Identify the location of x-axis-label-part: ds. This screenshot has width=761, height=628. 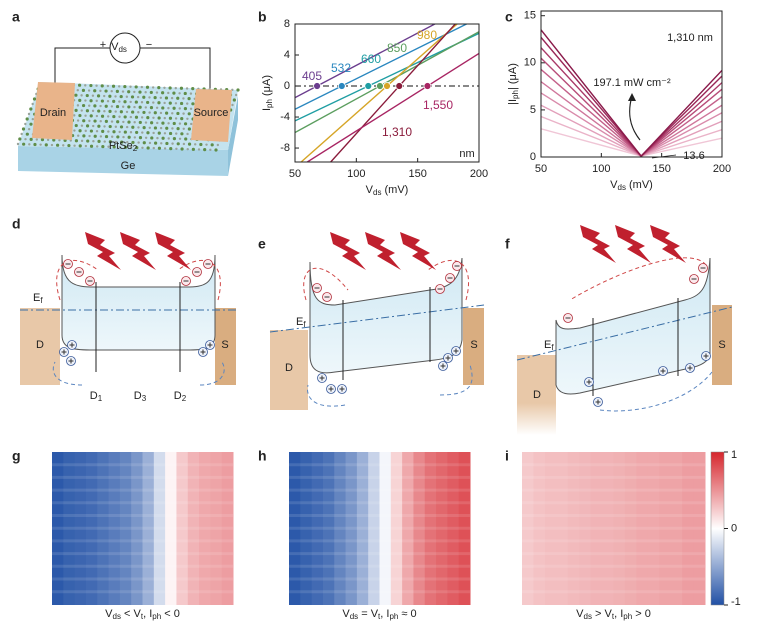
(377, 192).